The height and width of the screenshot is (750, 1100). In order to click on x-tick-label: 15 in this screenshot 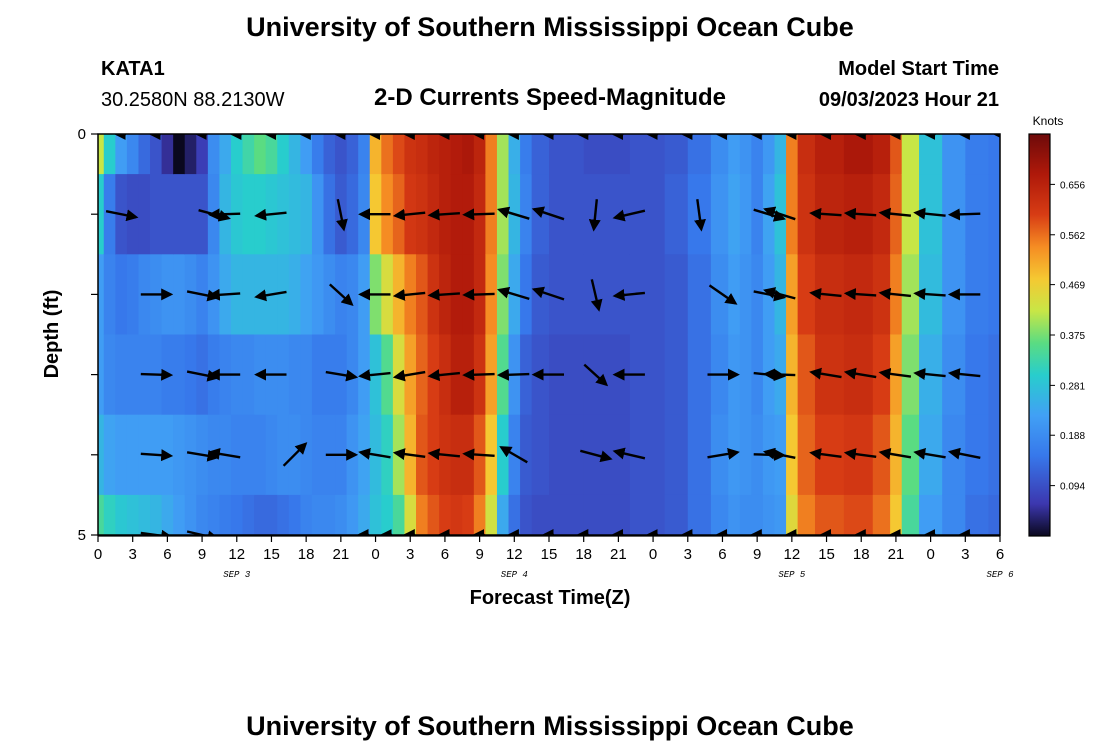, I will do `click(271, 554)`.